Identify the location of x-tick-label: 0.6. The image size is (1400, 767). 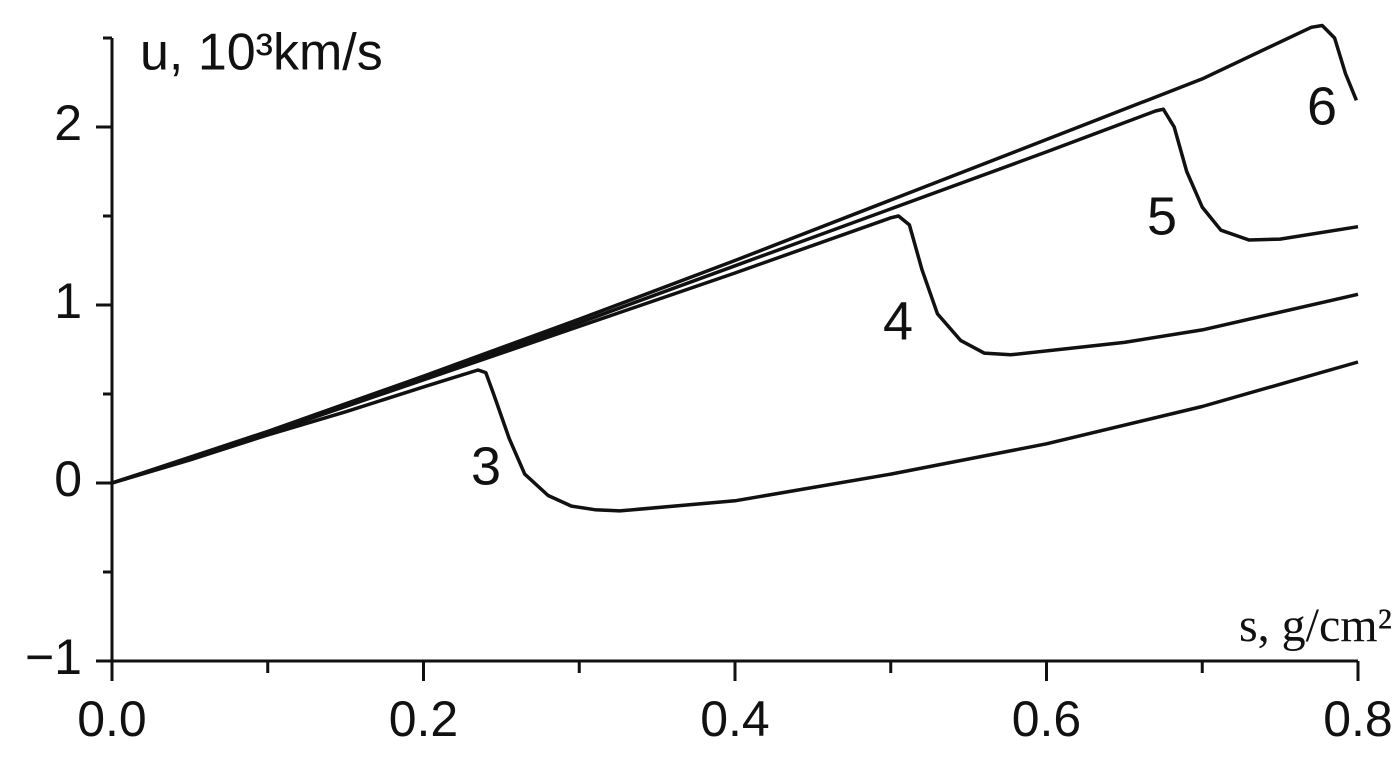
(1047, 719).